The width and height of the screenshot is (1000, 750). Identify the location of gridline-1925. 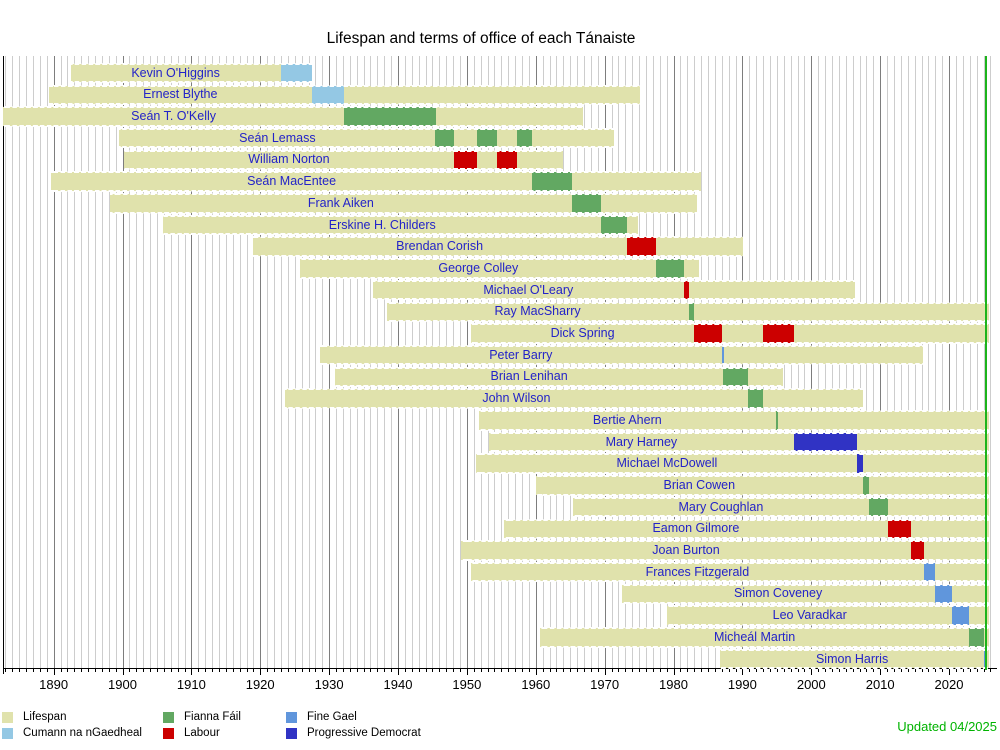
(295, 362).